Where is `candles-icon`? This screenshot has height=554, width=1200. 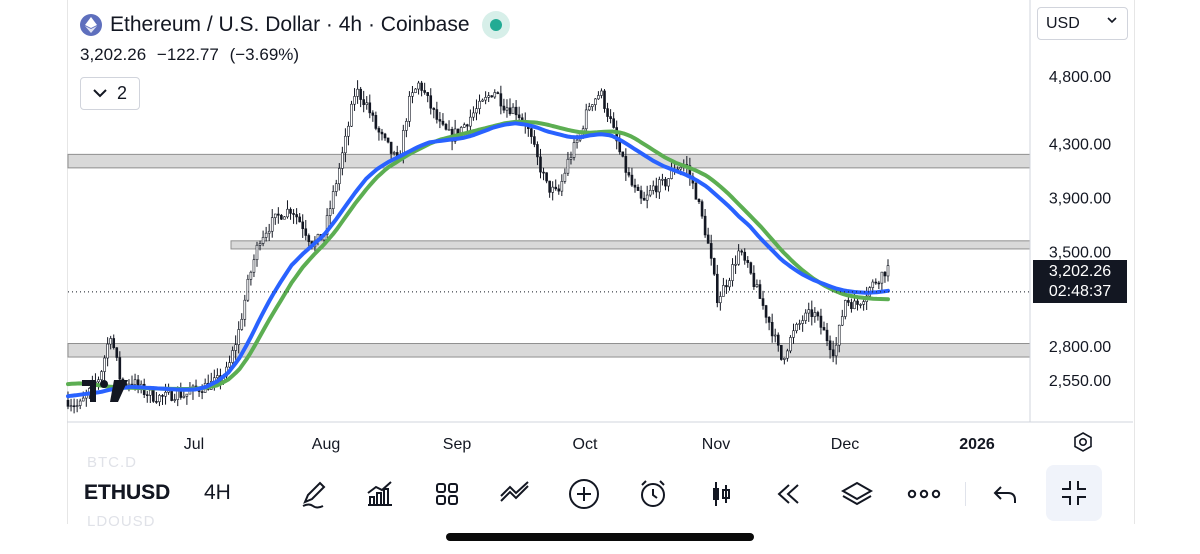
candles-icon is located at coordinates (721, 494).